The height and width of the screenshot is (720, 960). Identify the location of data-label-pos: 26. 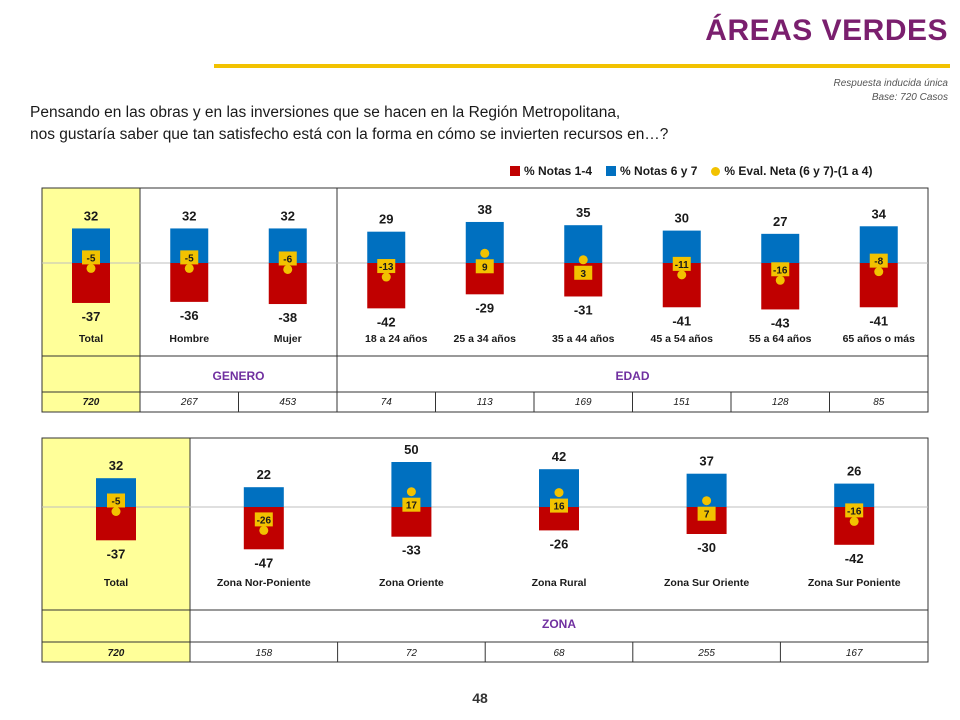
(854, 471).